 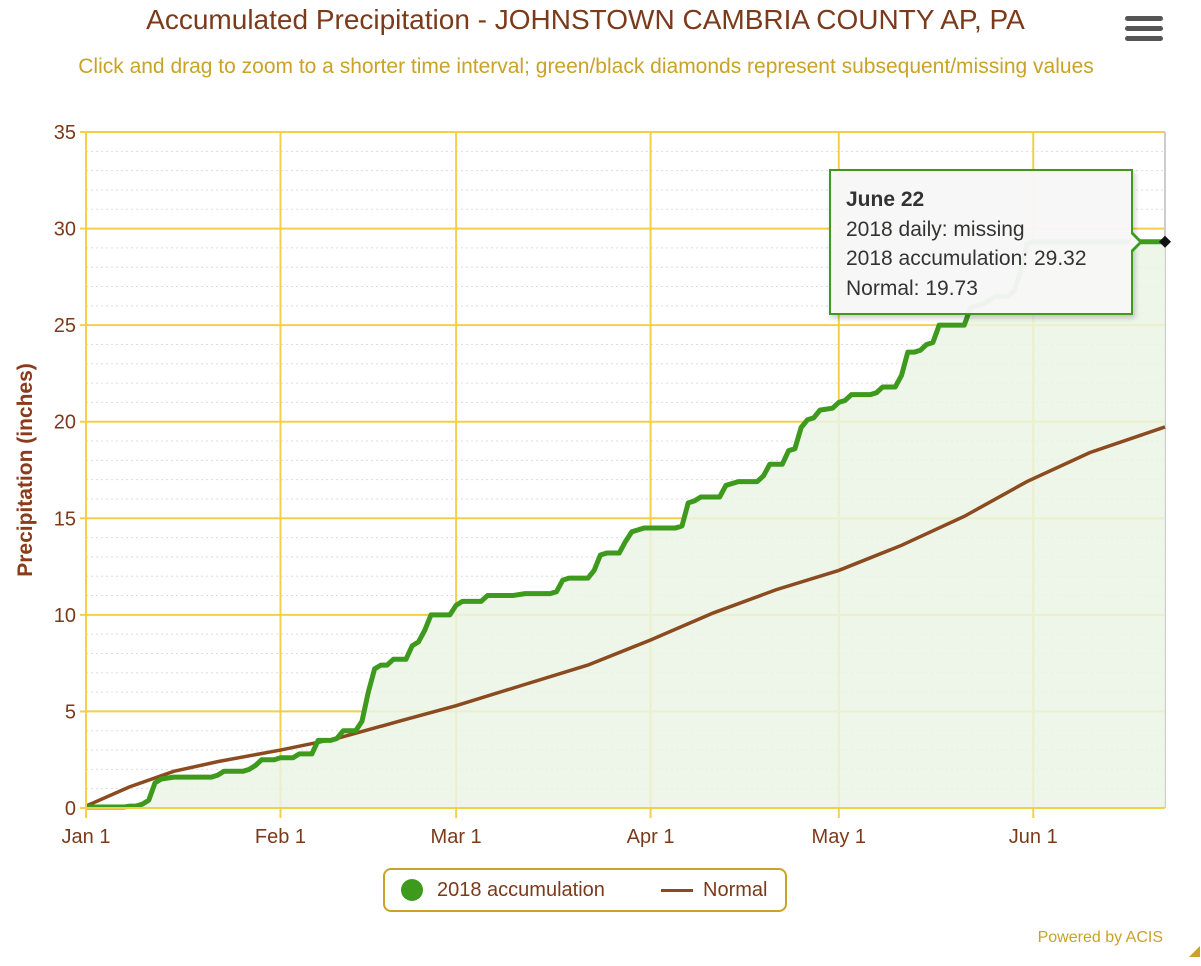 I want to click on x-tick-label: Apr 1, so click(x=651, y=837).